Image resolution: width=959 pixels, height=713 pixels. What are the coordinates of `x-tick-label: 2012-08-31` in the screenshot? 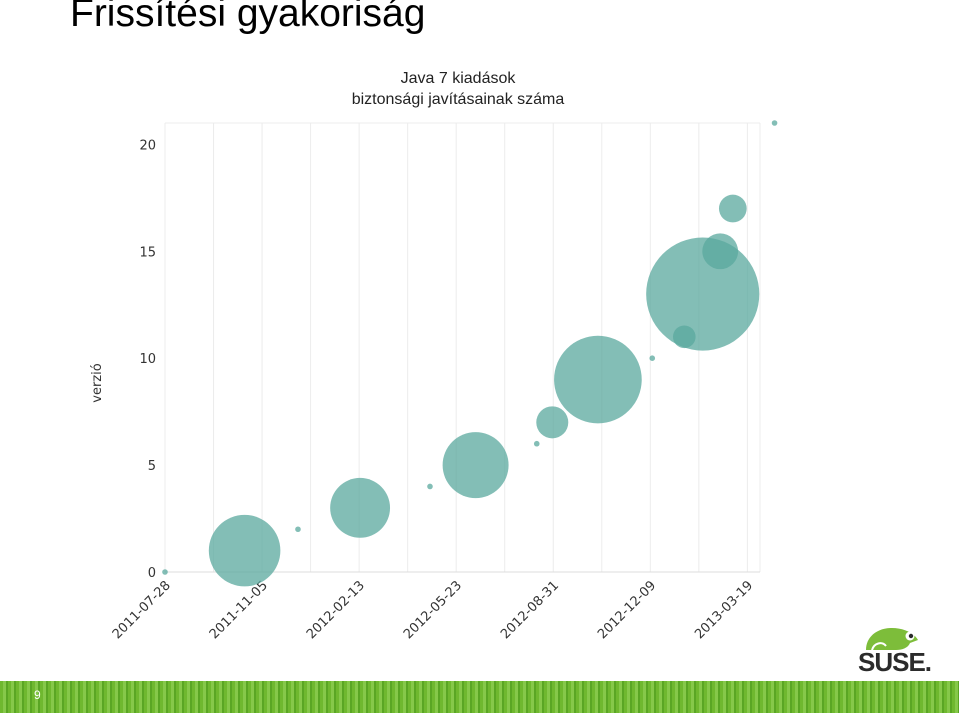 It's located at (530, 610).